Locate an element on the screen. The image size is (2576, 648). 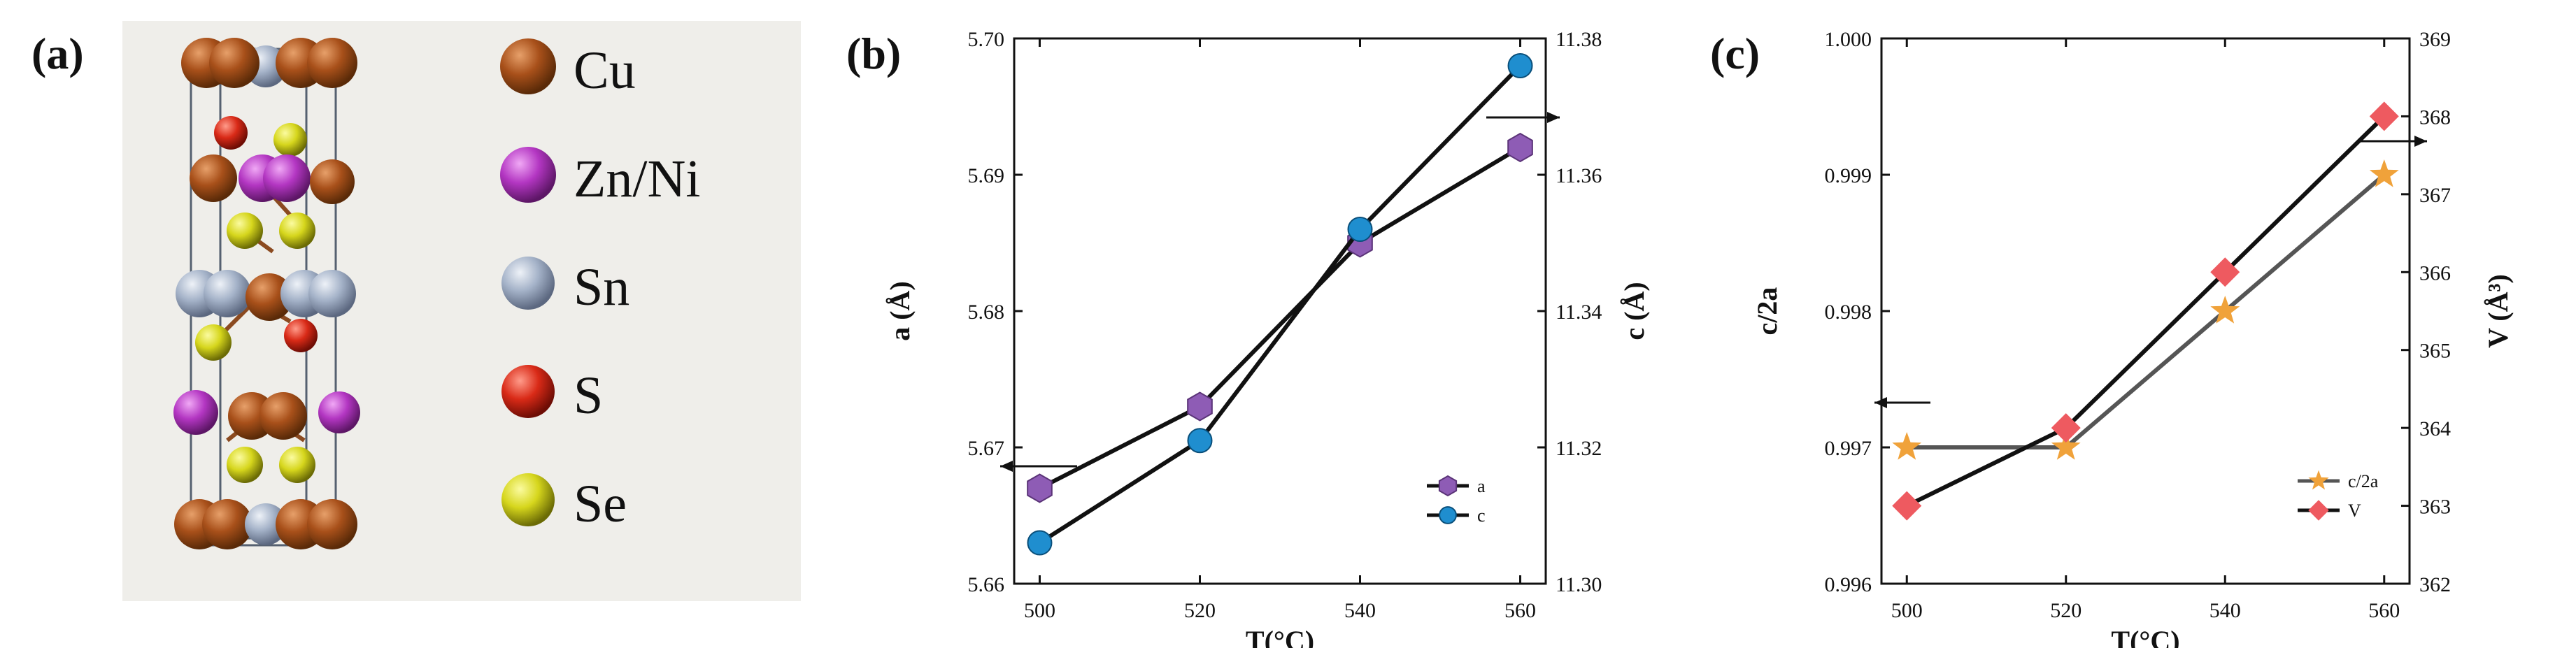
y-right-tick-label: 366 is located at coordinates (2435, 273).